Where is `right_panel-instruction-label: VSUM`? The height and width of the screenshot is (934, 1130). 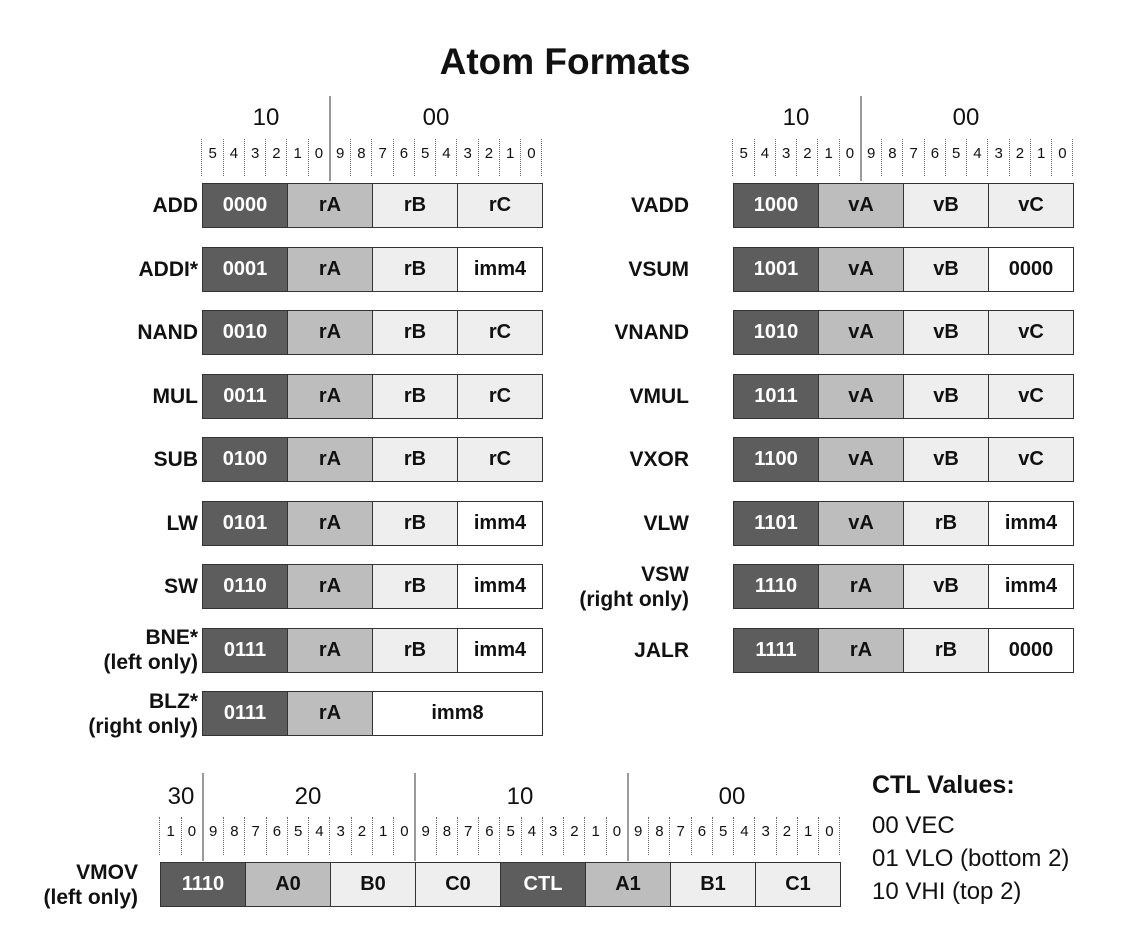 right_panel-instruction-label: VSUM is located at coordinates (631, 269).